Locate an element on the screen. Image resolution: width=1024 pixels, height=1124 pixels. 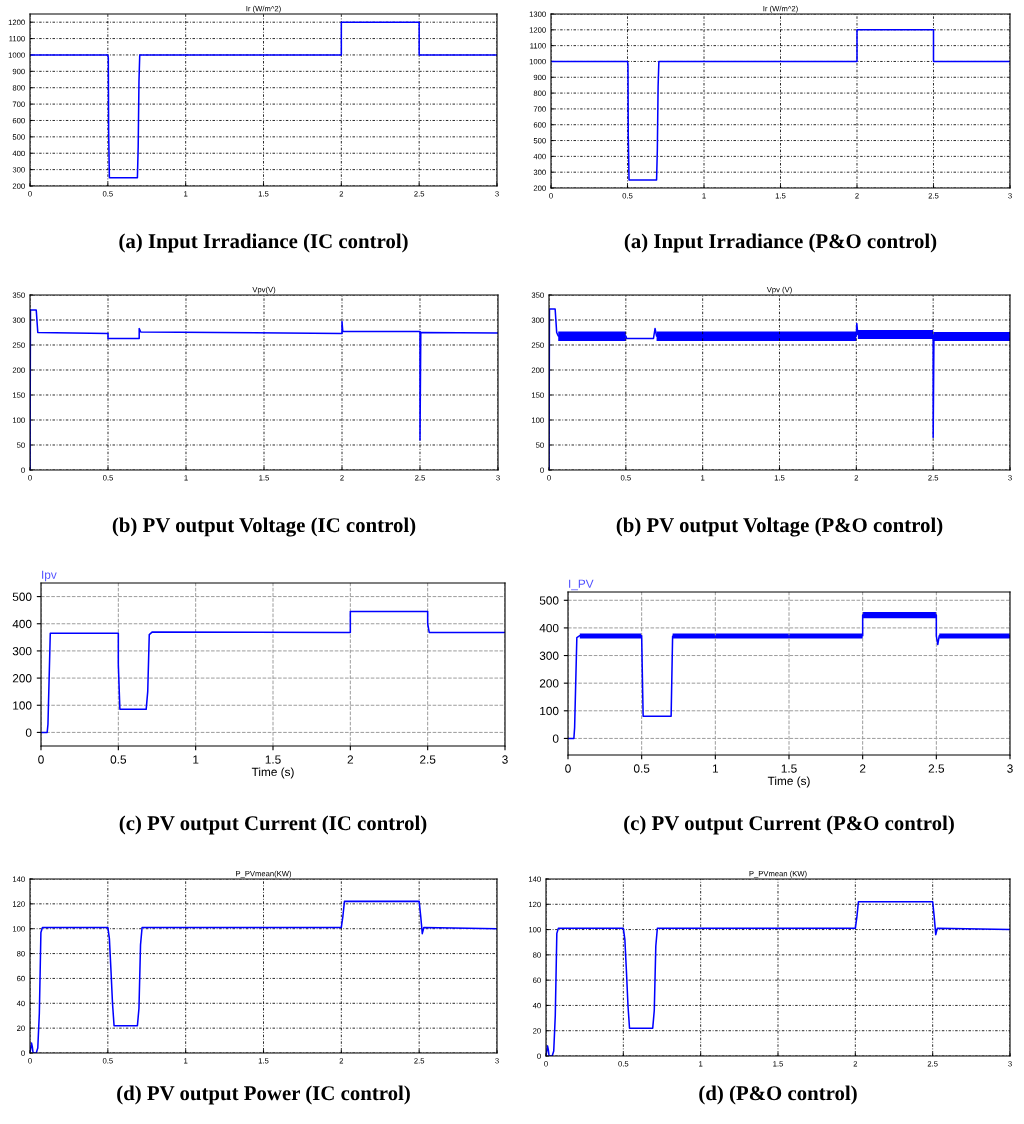
text: (d) PV output Power (IC control) is located at coordinates (263, 1095).